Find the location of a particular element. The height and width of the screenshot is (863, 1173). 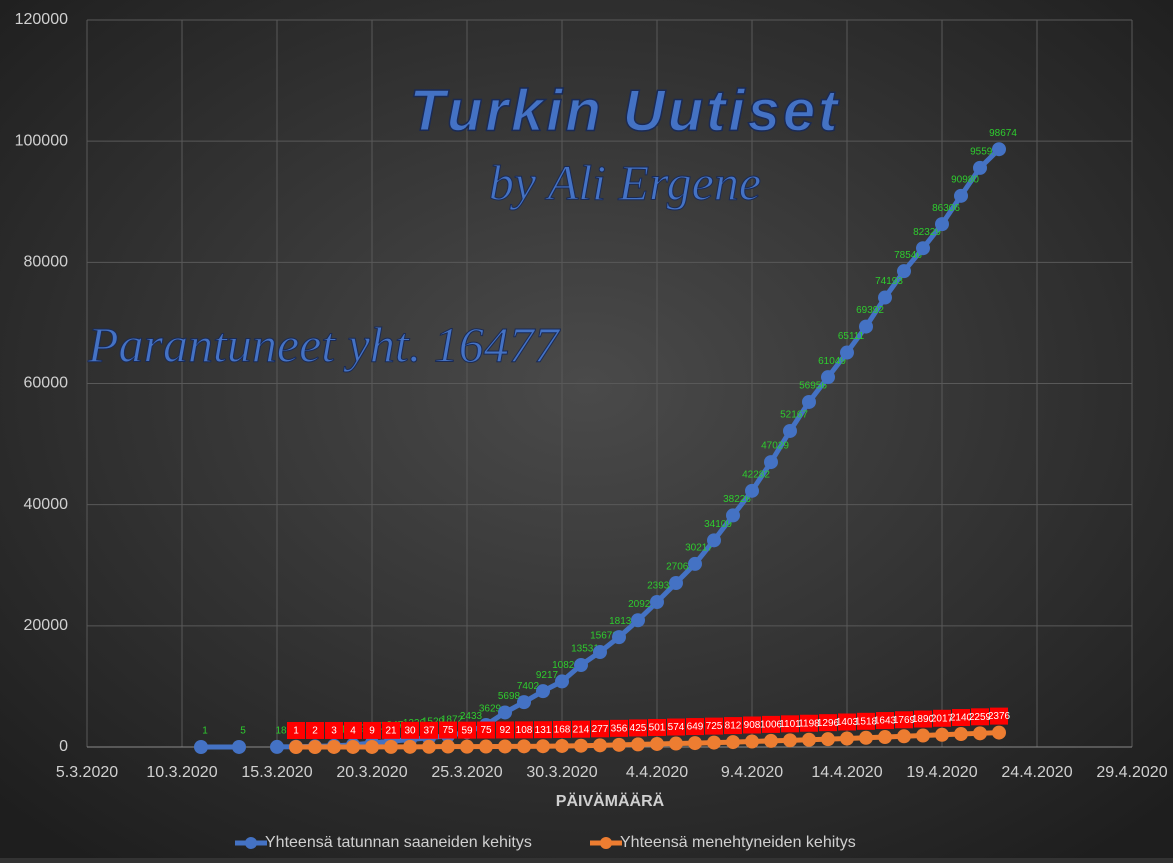

data-label: 356 is located at coordinates (619, 728).